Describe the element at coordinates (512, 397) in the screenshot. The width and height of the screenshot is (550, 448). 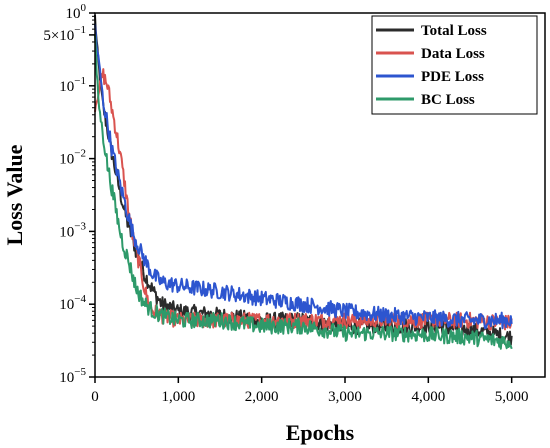
I see `x-tick-label: 5,000` at that location.